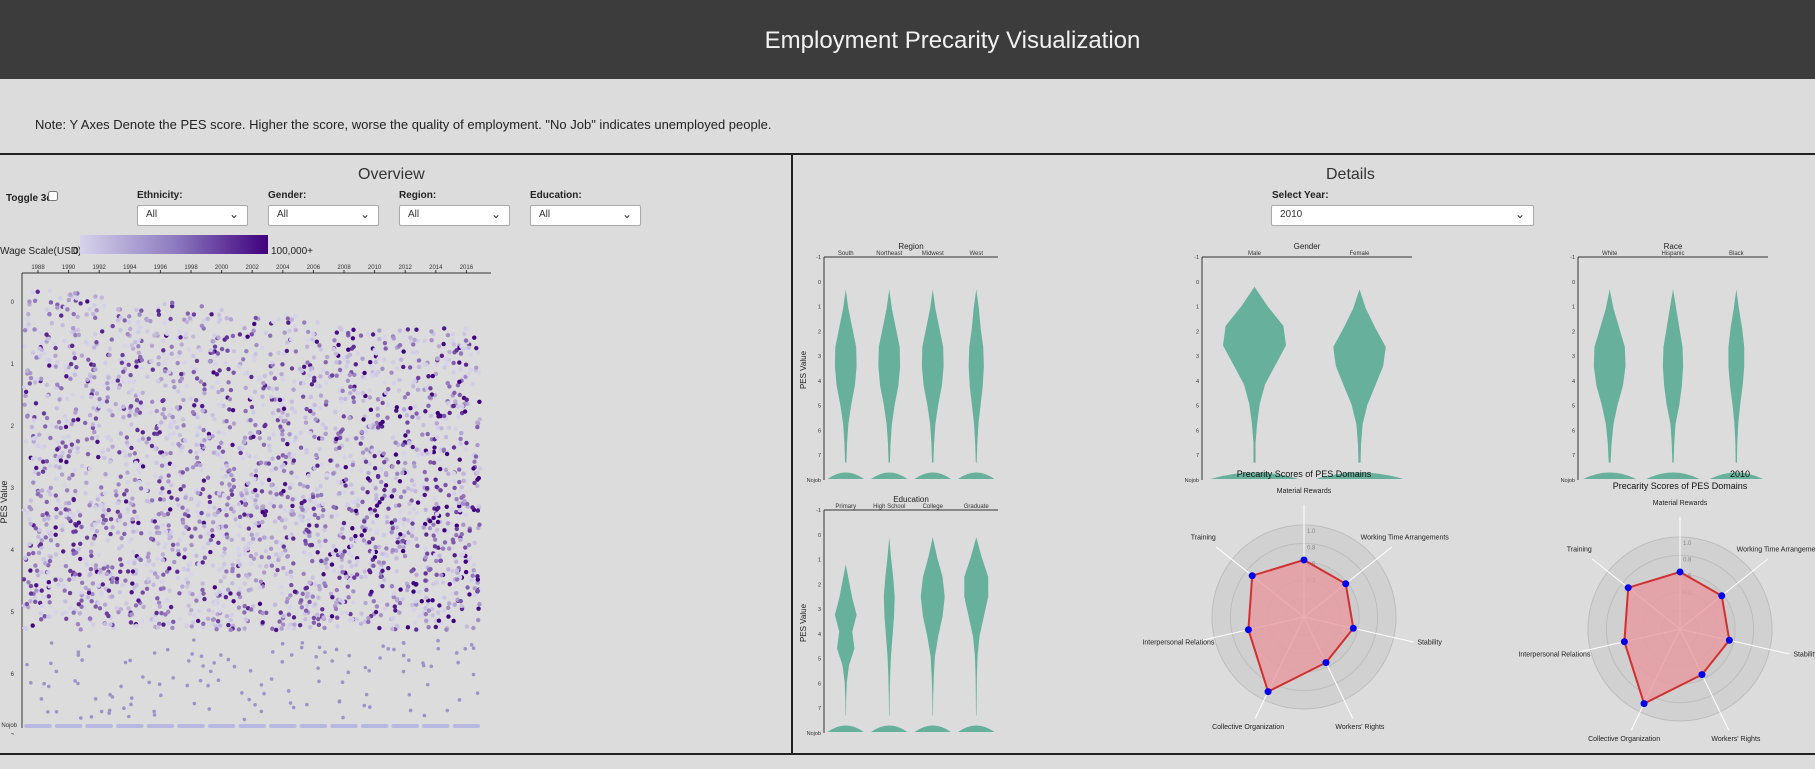 Image resolution: width=1815 pixels, height=769 pixels. What do you see at coordinates (192, 215) in the screenshot?
I see `ethnicity-select: All ⌄` at bounding box center [192, 215].